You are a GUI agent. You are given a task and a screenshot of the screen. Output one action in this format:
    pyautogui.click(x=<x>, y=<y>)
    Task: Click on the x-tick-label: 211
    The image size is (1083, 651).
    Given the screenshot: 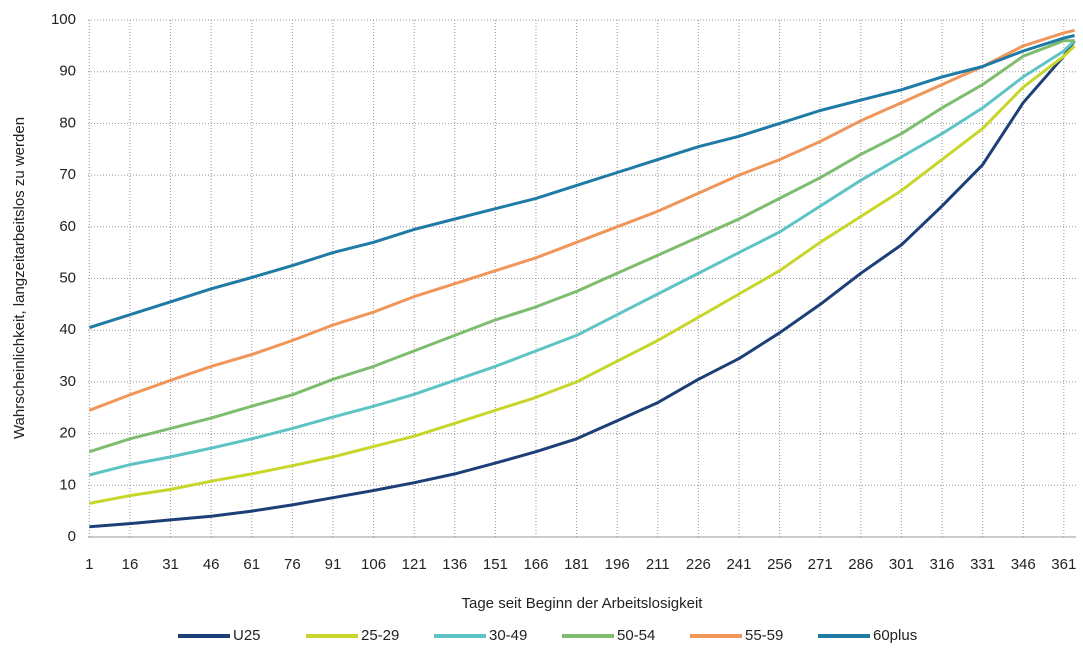 What is the action you would take?
    pyautogui.click(x=658, y=564)
    